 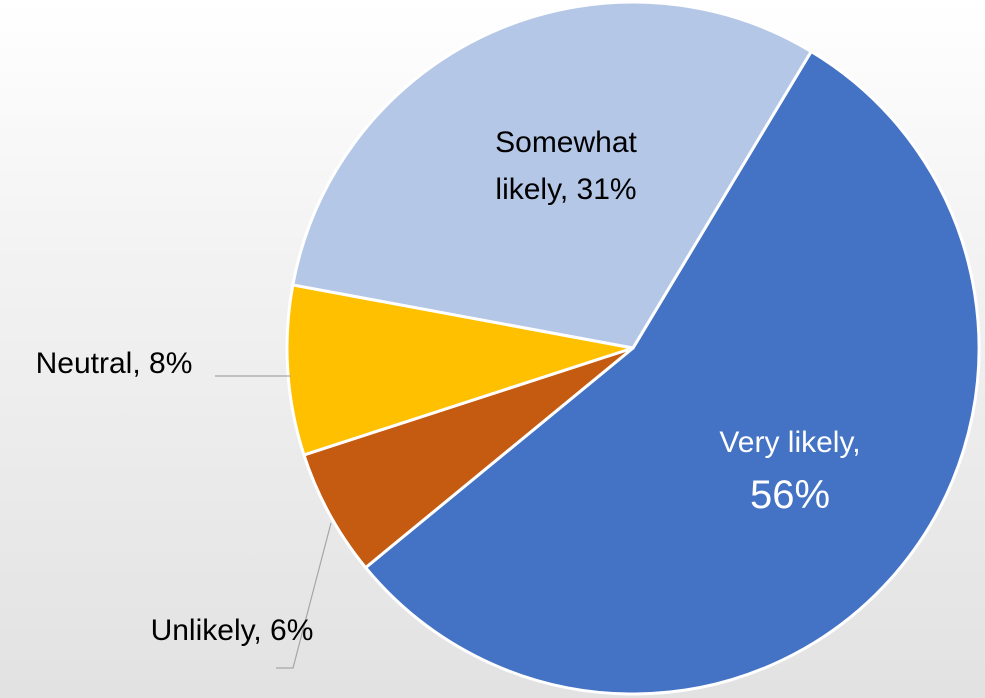 What do you see at coordinates (232, 630) in the screenshot?
I see `data-label-unlikely: Unlikely, 6%` at bounding box center [232, 630].